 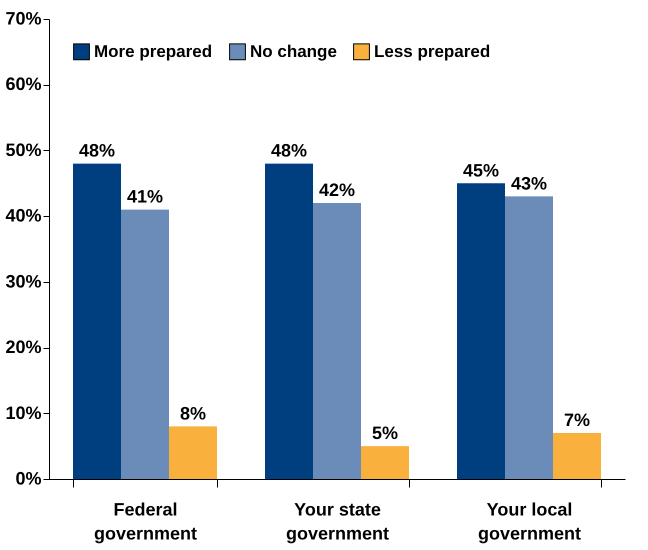 What do you see at coordinates (23, 216) in the screenshot?
I see `y-tick-label: 40%` at bounding box center [23, 216].